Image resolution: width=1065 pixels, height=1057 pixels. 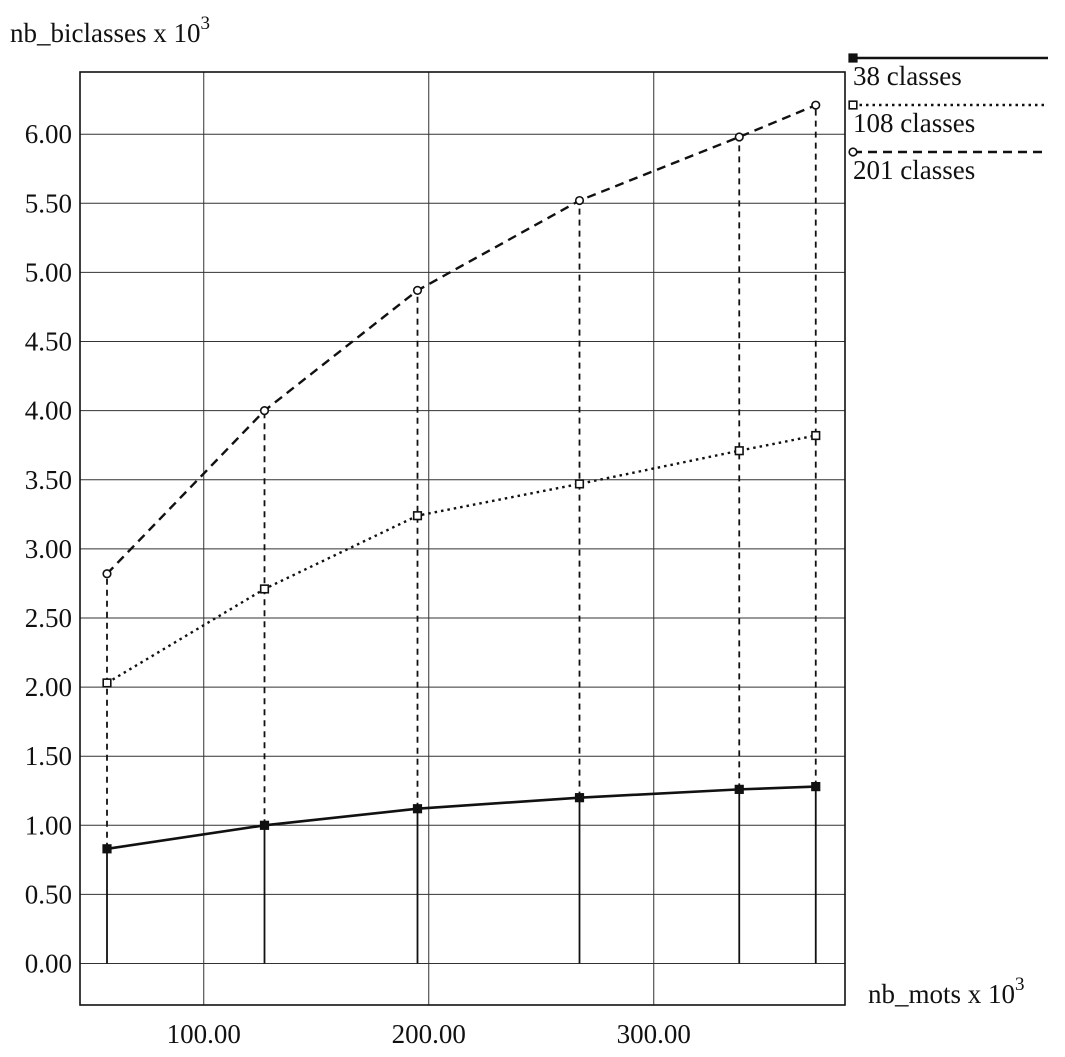 What do you see at coordinates (48, 342) in the screenshot?
I see `y-tick-label: 4.50` at bounding box center [48, 342].